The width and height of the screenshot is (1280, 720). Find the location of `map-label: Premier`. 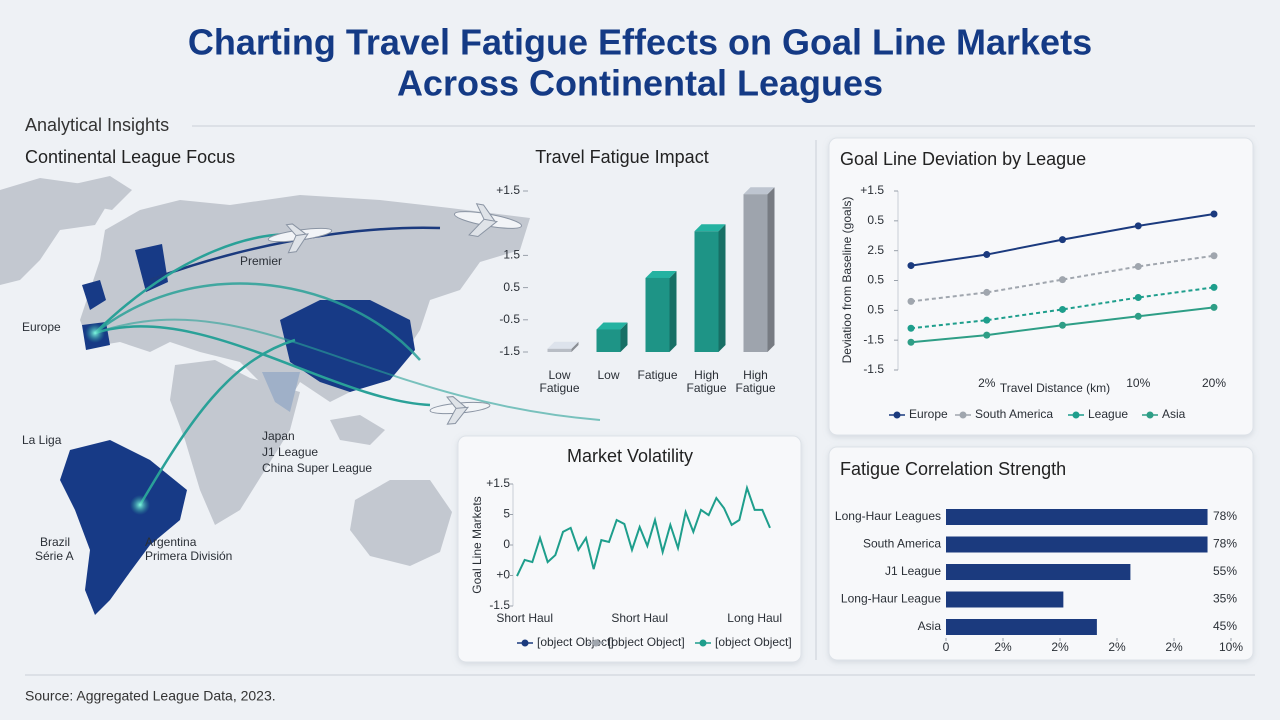

map-label: Premier is located at coordinates (261, 261).